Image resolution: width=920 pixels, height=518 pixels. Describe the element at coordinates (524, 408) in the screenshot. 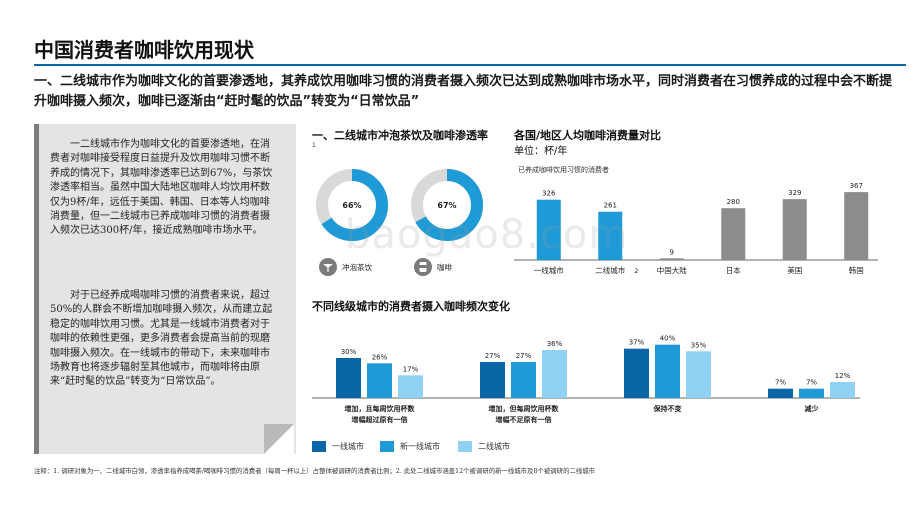

I see `frequency-category-label: 增加，但每周饮用杯数` at that location.